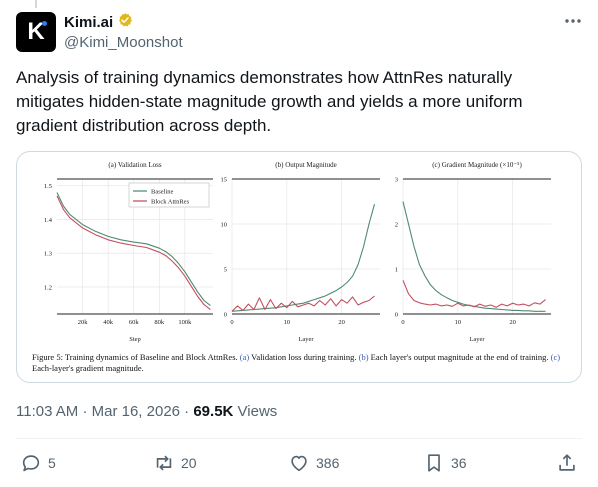  Describe the element at coordinates (83, 322) in the screenshot. I see `panel-1-x-tick-label: 20k` at that location.